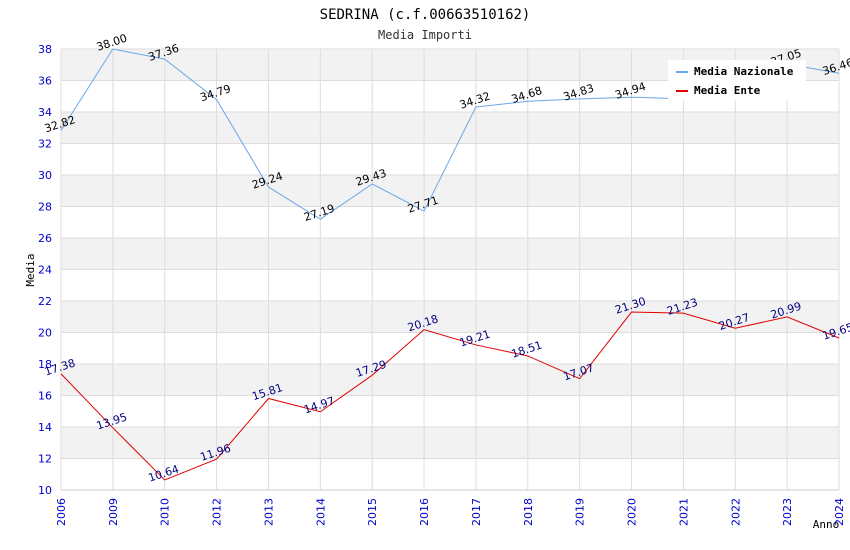 This screenshot has height=550, width=850. I want to click on y-tick-label: 24, so click(45, 270).